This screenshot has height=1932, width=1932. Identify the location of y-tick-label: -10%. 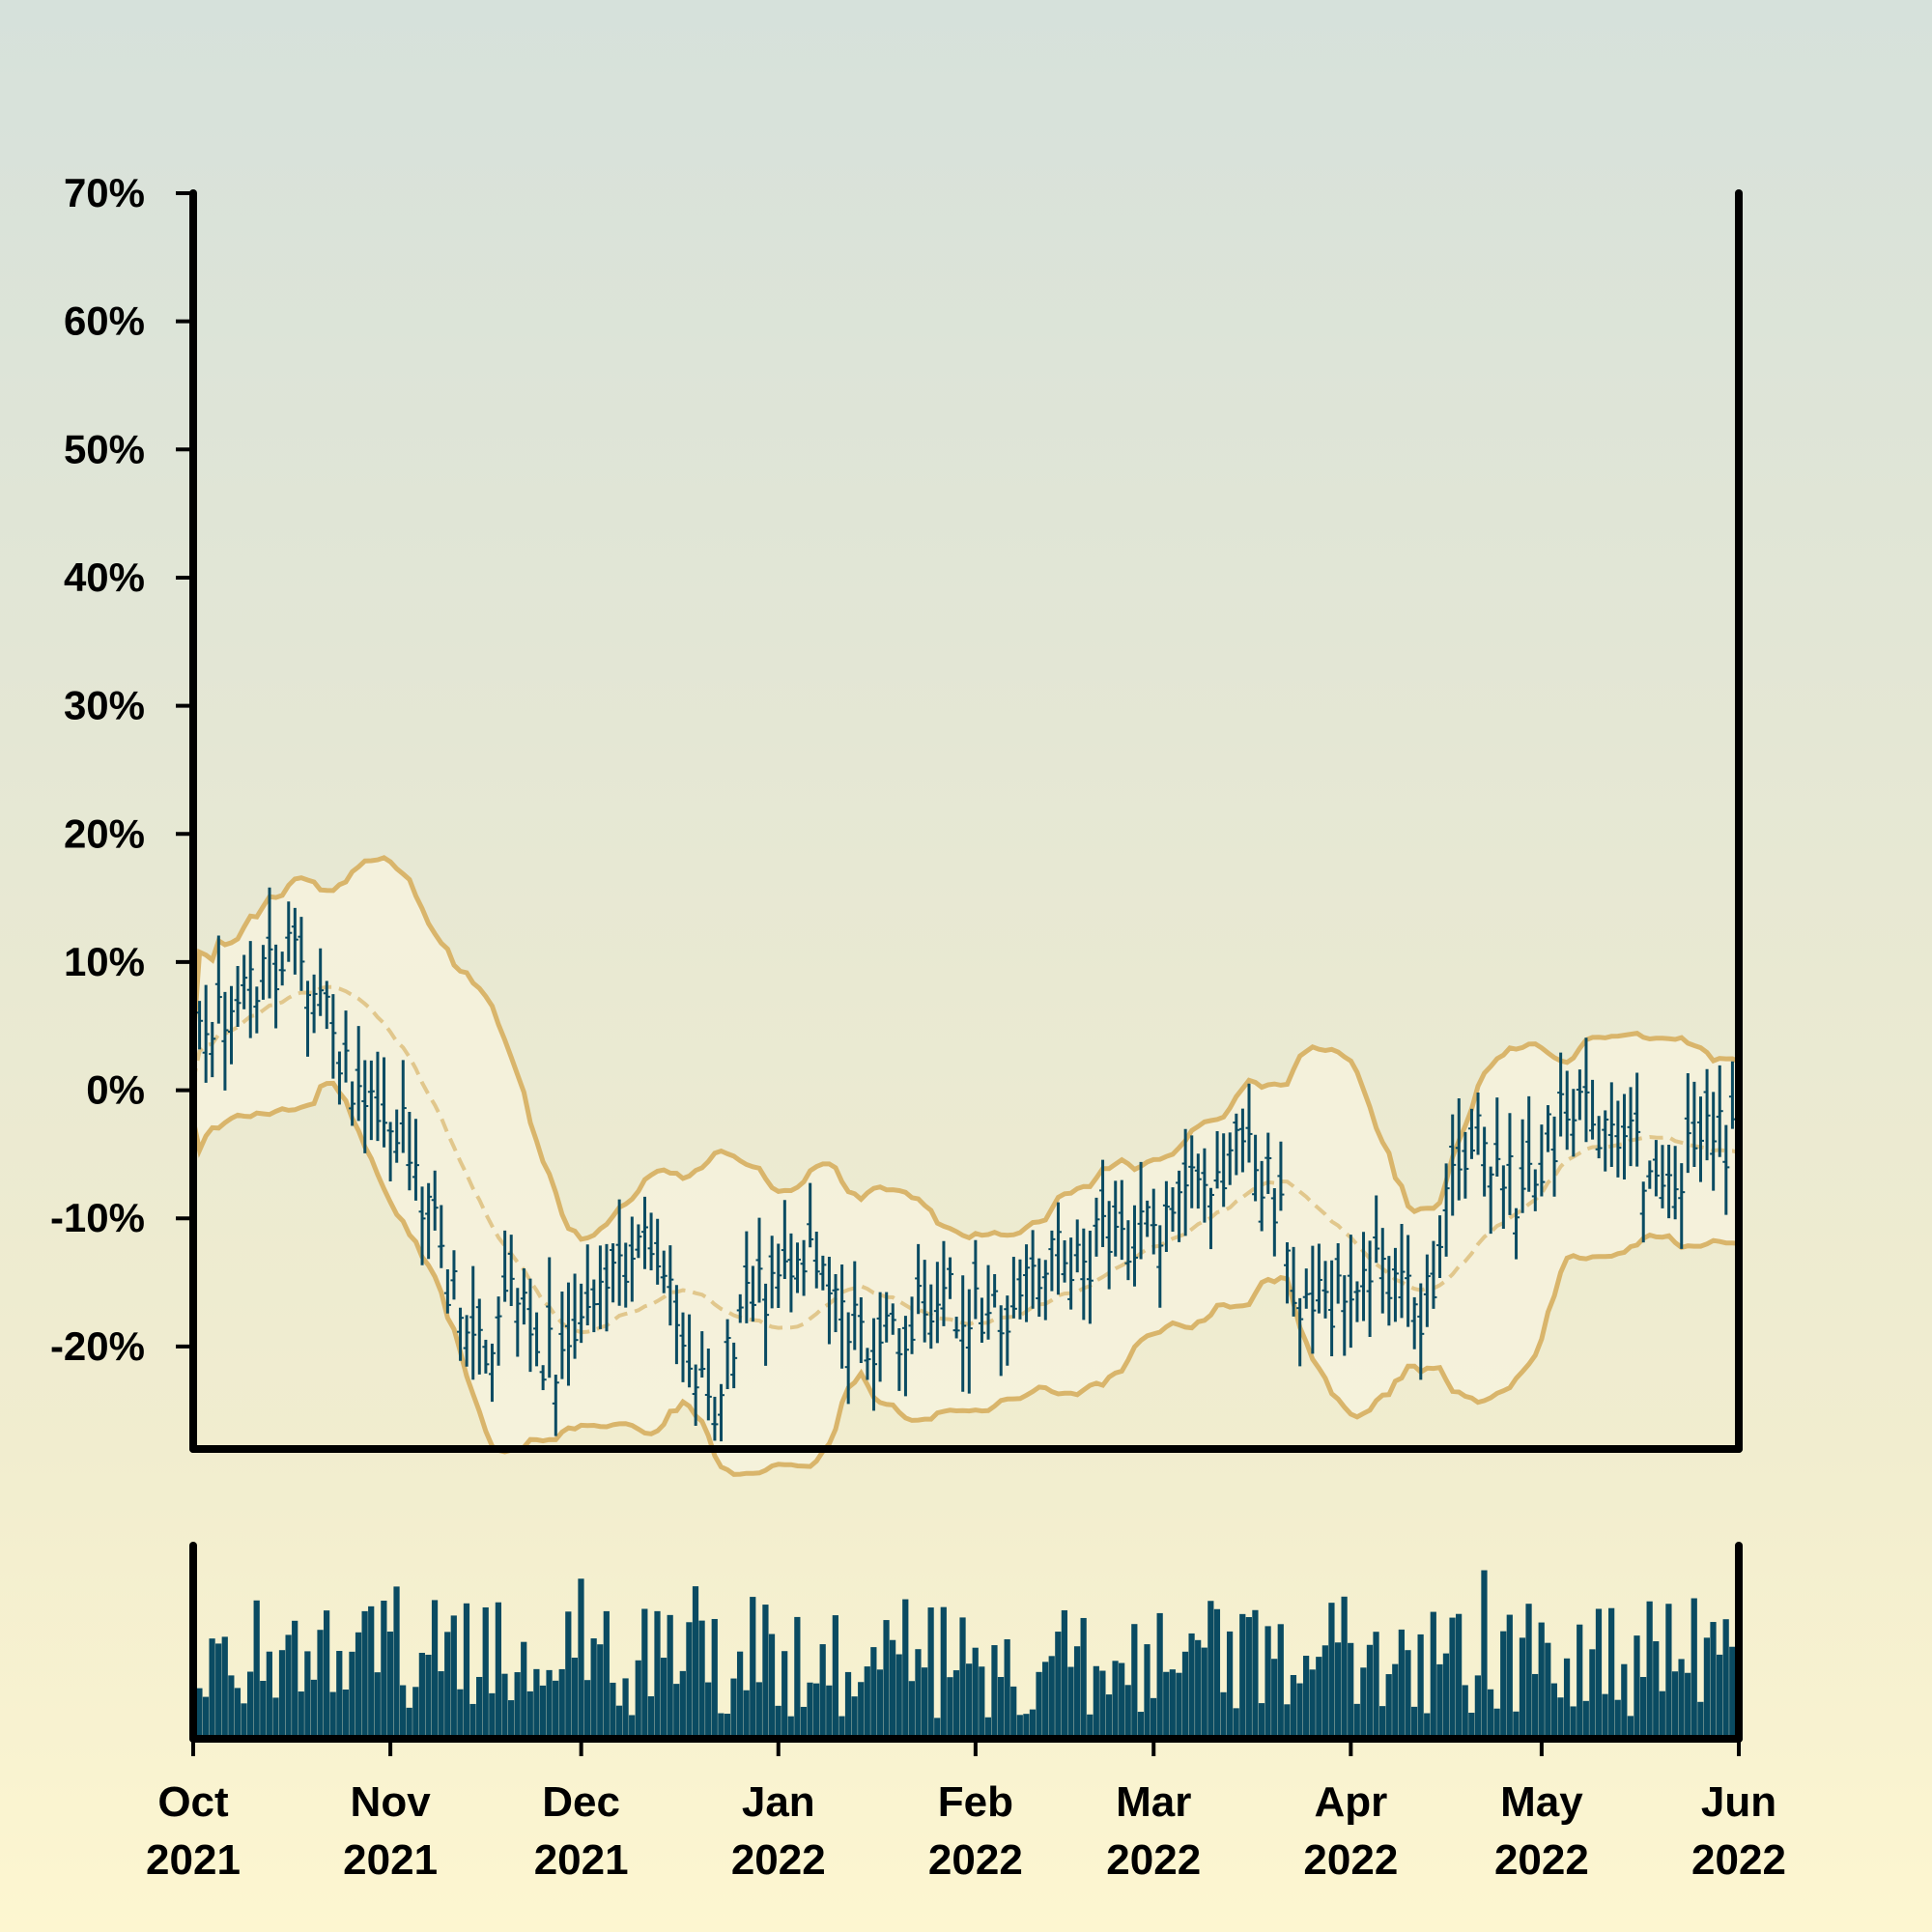
(97, 1217).